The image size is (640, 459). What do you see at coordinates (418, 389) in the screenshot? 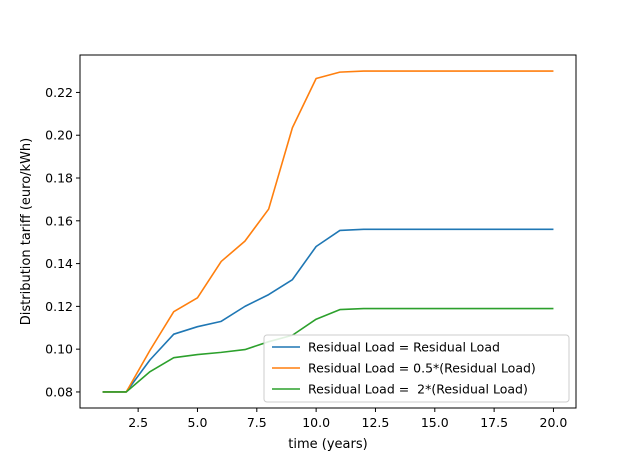
I see `legend-label-3: Residual Load = 2*(Residual Load)` at bounding box center [418, 389].